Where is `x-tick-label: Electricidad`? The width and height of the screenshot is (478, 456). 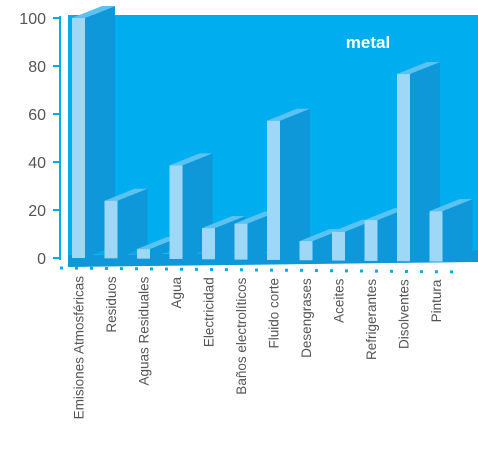 x-tick-label: Electricidad is located at coordinates (209, 312).